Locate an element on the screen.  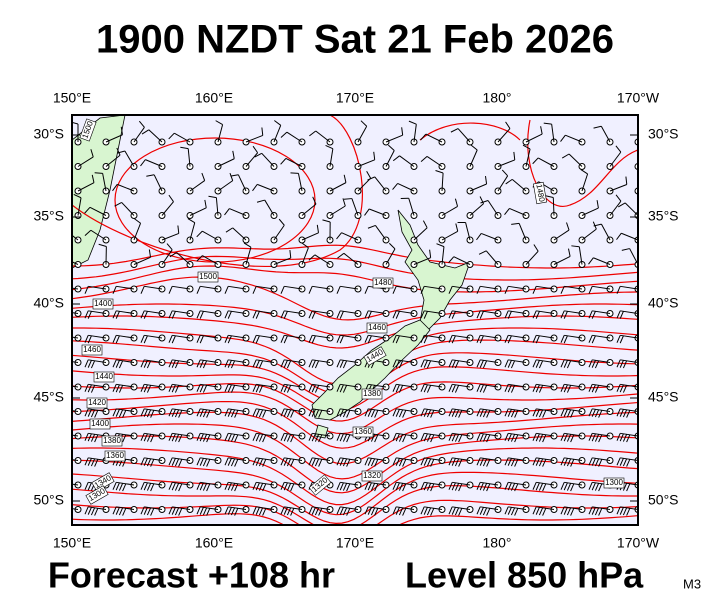
lat-label-left: 40°S is located at coordinates (48, 303).